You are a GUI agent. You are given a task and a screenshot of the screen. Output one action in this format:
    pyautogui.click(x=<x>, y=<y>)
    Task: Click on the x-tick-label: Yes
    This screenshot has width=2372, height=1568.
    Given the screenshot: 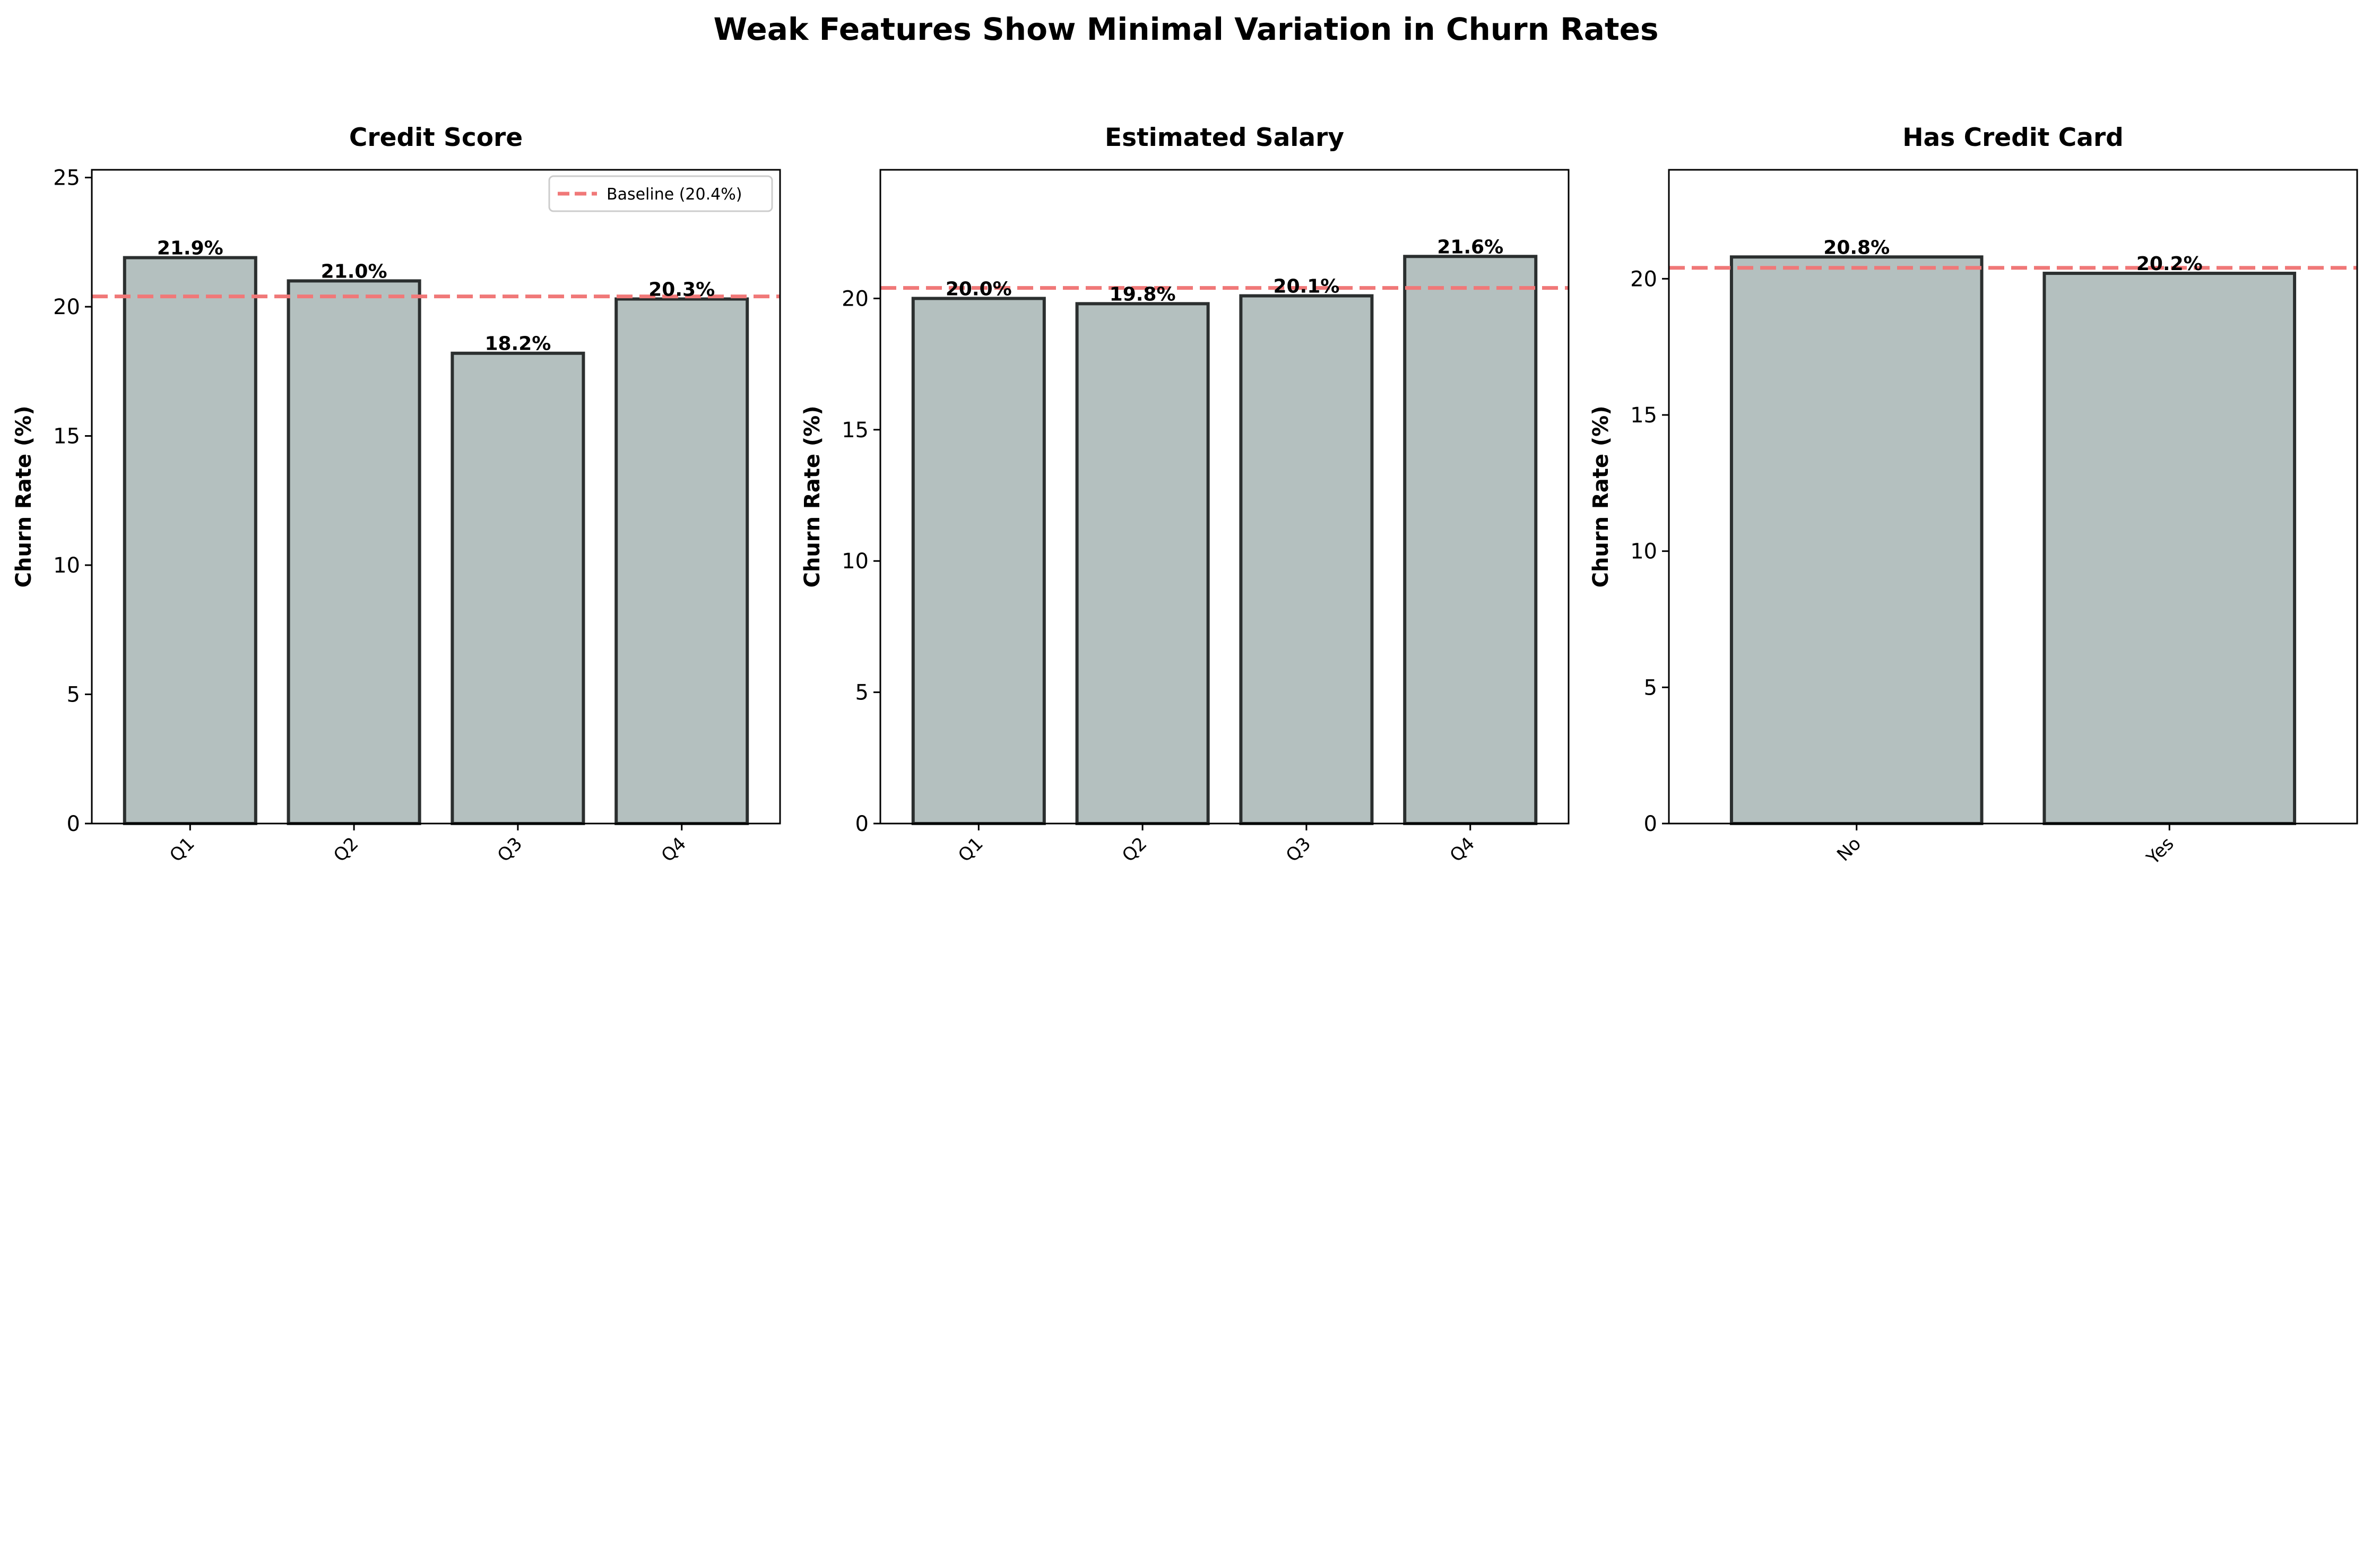 What is the action you would take?
    pyautogui.click(x=2160, y=851)
    